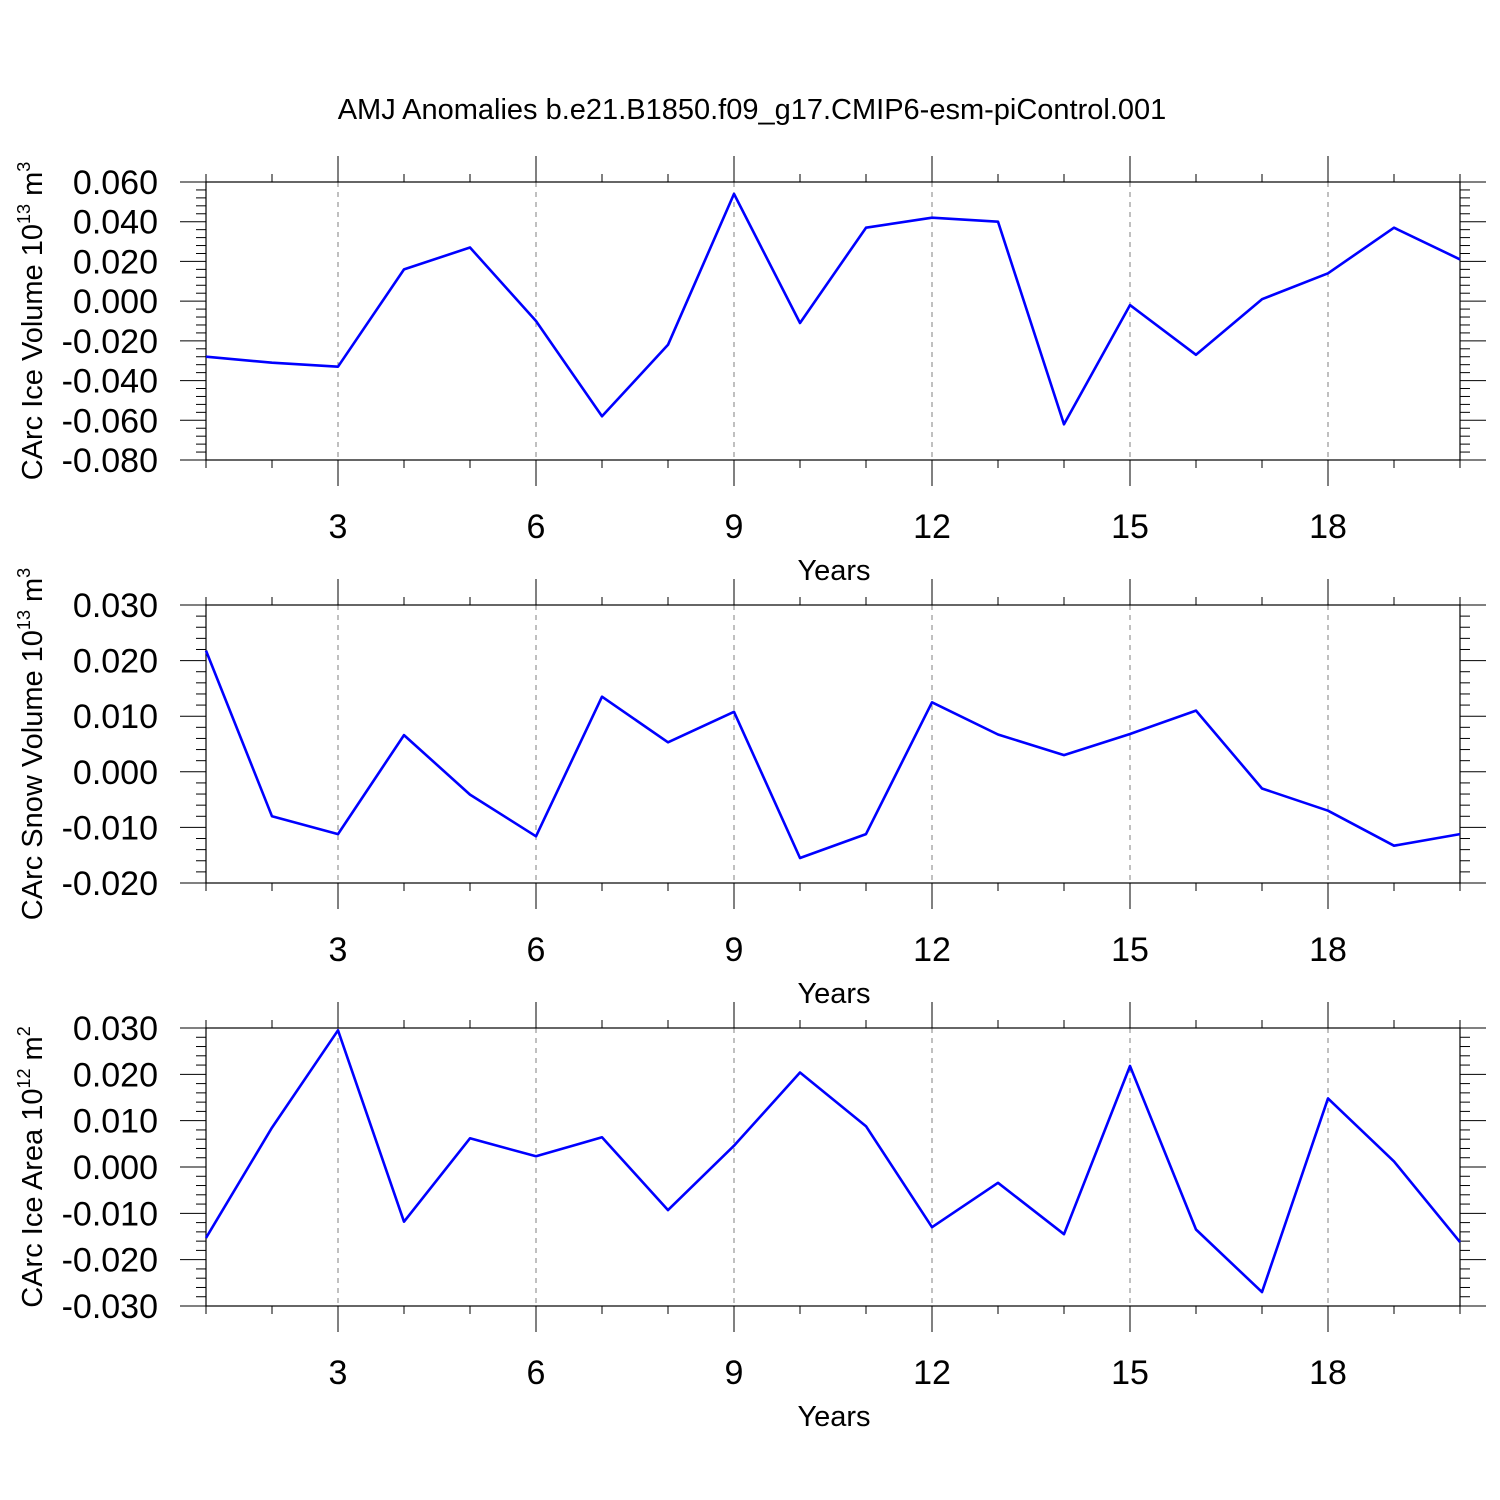 The width and height of the screenshot is (1500, 1500). I want to click on ice-volume-y-tick-label: -0.020, so click(110, 342).